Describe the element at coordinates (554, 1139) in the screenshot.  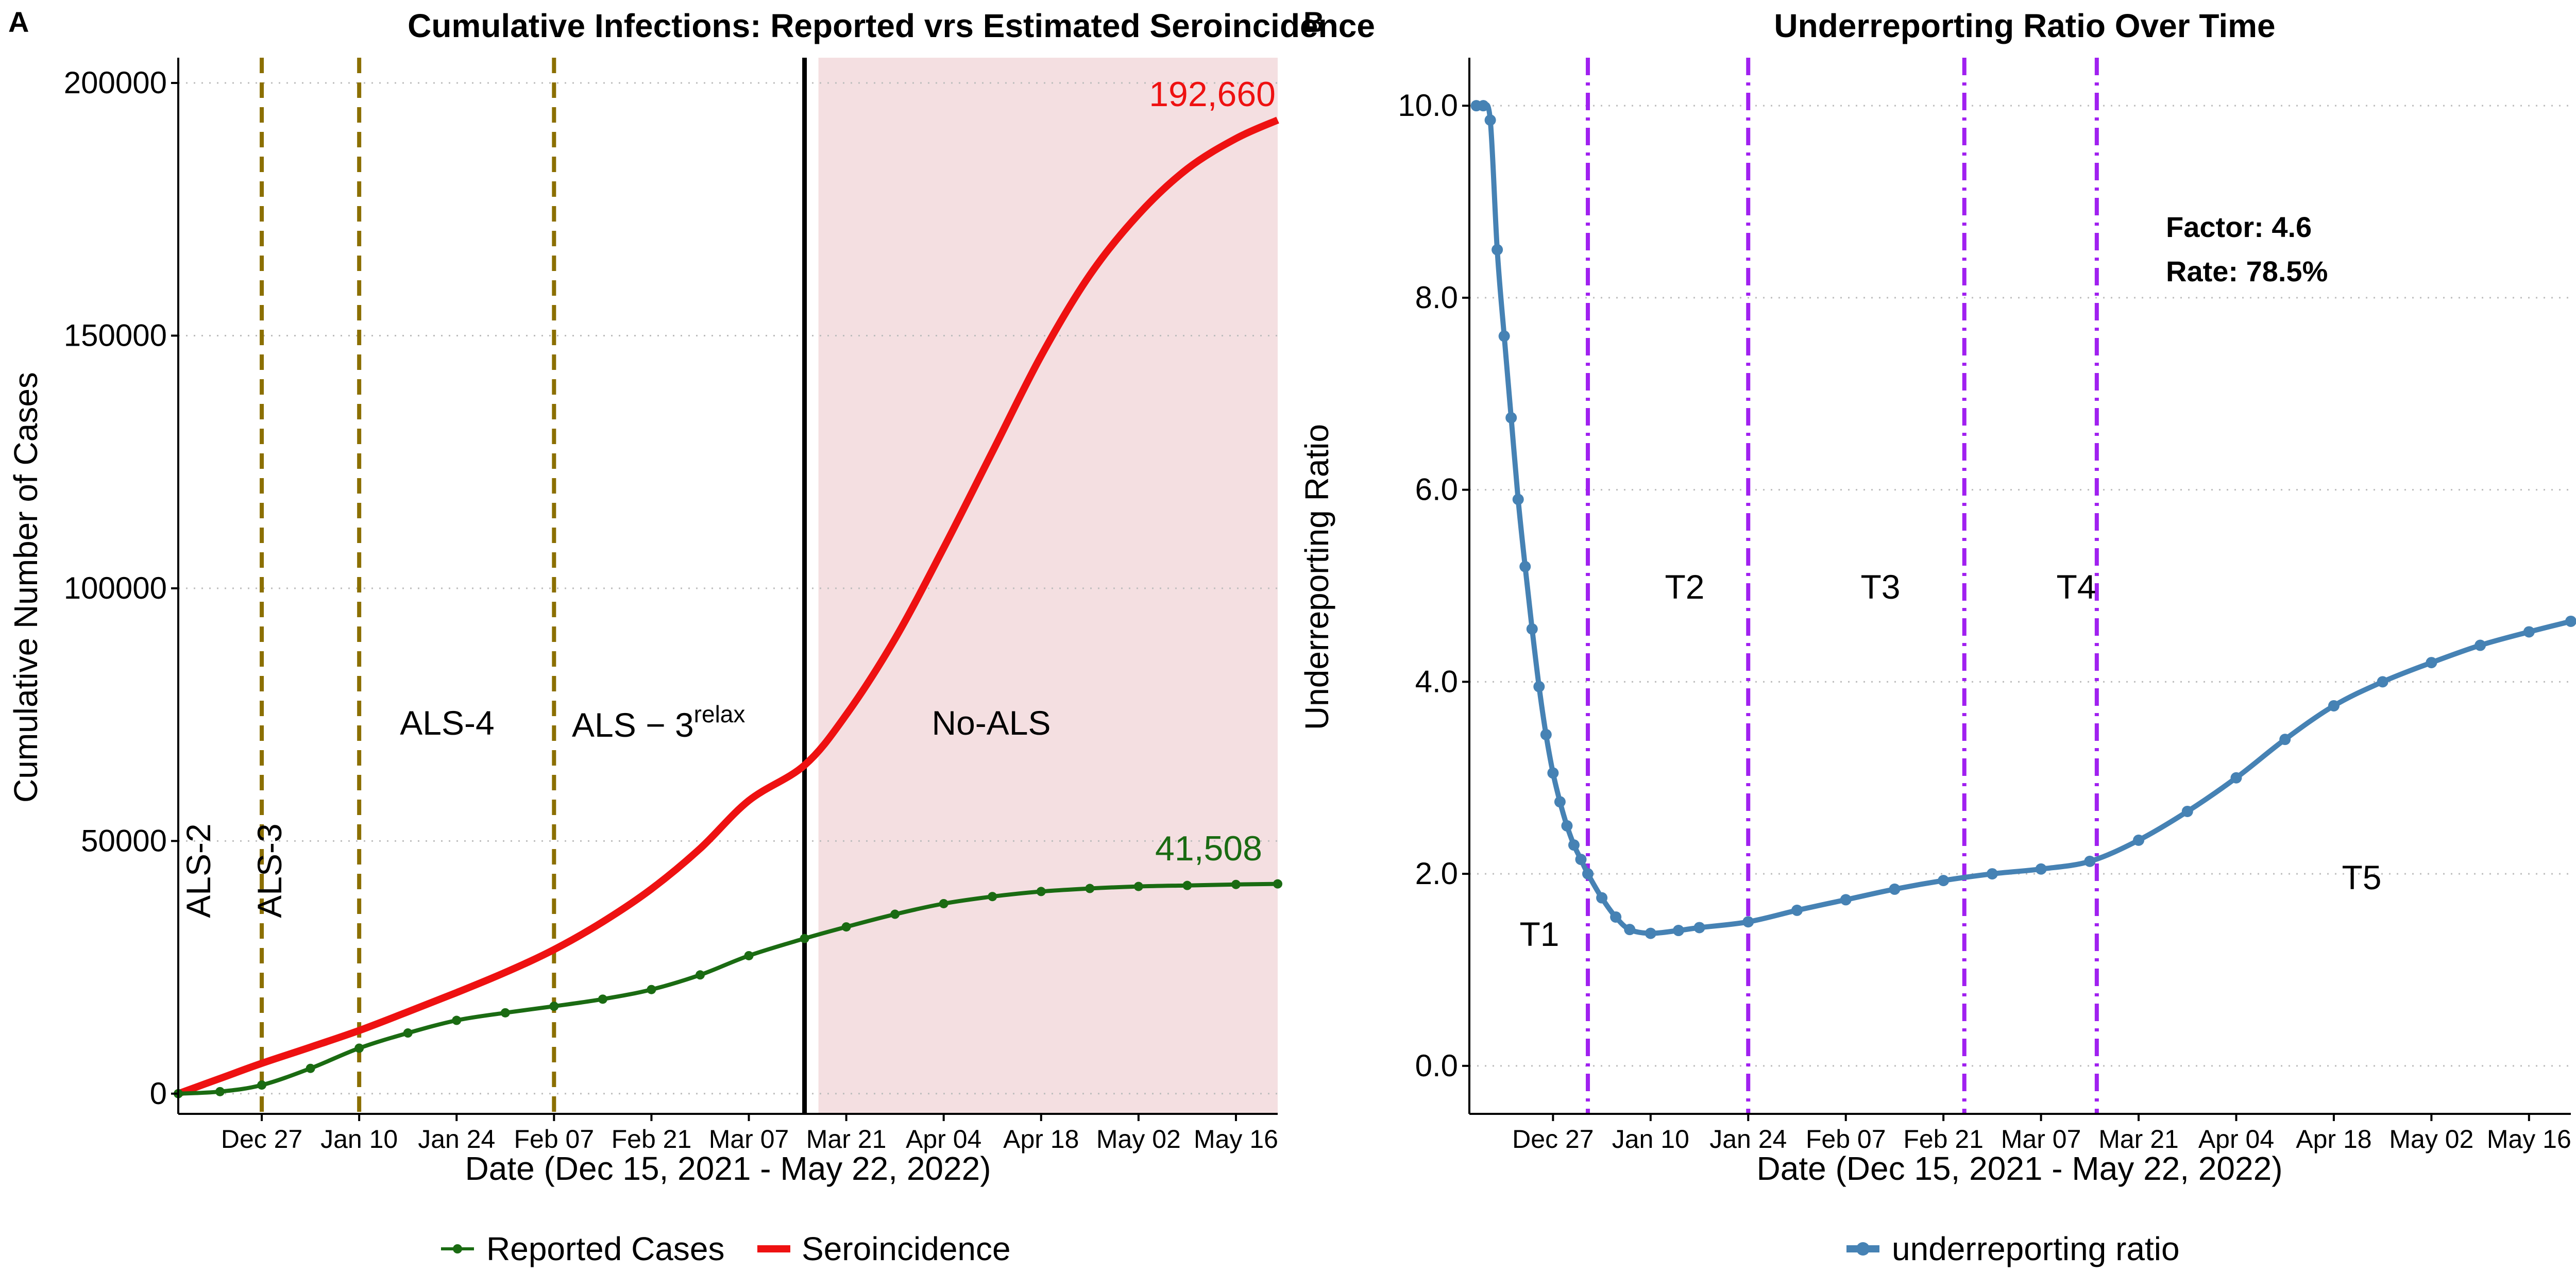
I see `x-tick-label: Feb 07` at that location.